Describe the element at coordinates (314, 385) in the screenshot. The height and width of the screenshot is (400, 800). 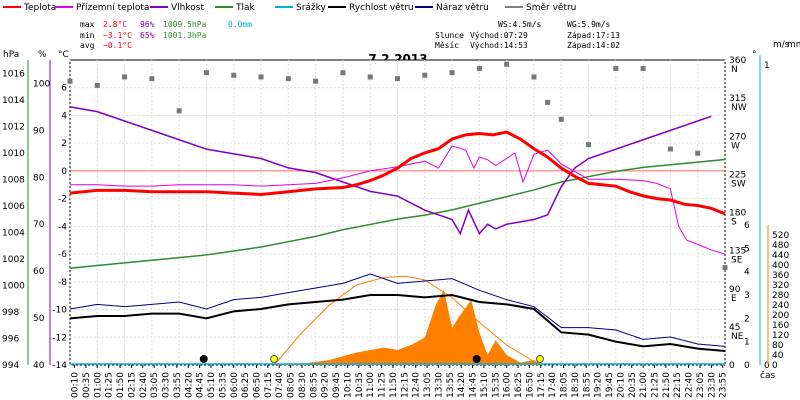
I see `x-tick-label: 08:55` at that location.